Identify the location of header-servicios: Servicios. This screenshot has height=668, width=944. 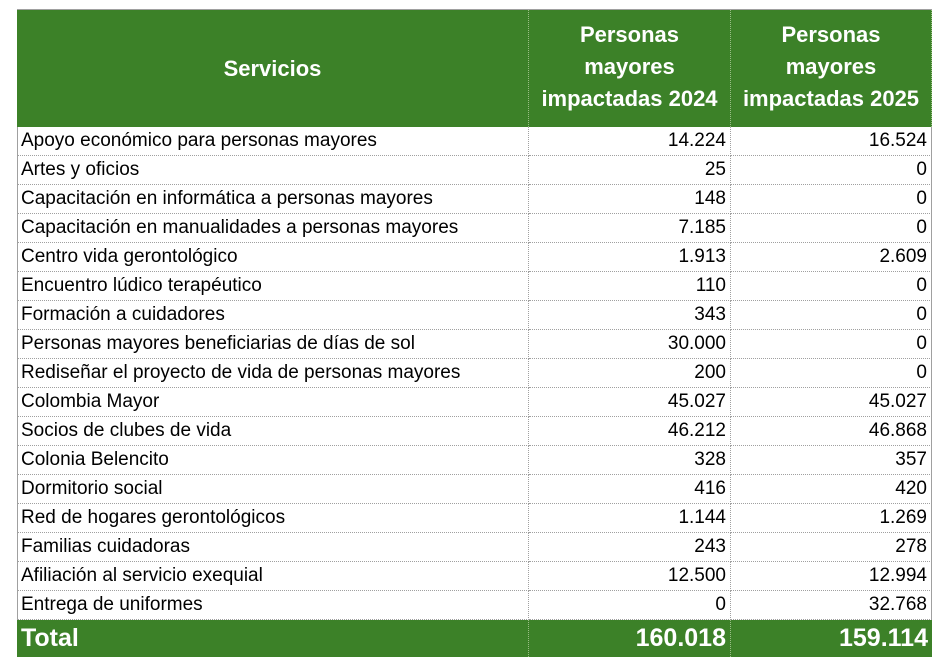
(273, 68).